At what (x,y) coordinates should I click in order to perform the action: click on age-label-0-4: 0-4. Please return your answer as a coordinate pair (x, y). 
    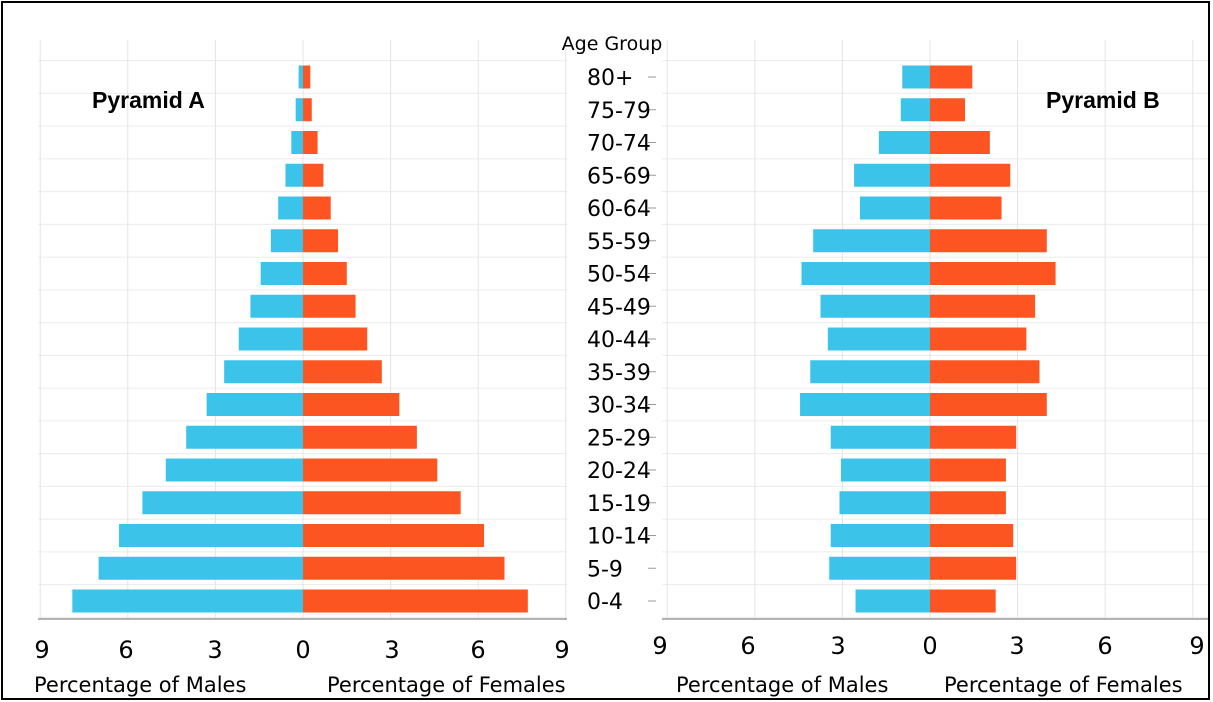
    Looking at the image, I should click on (605, 602).